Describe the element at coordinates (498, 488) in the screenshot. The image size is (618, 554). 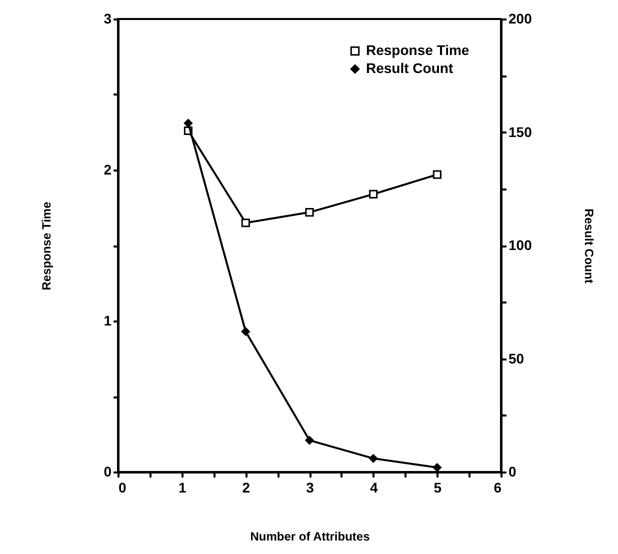
I see `x-tick-label: 6` at that location.